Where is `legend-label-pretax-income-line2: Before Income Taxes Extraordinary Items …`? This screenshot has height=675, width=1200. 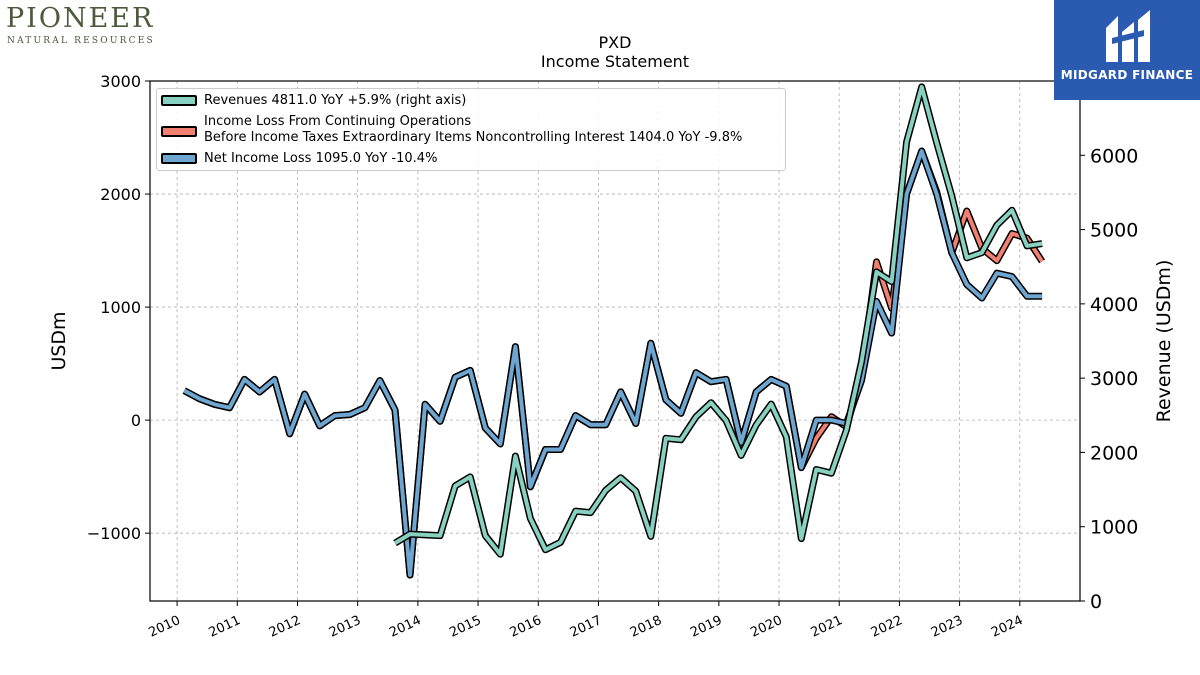 legend-label-pretax-income-line2: Before Income Taxes Extraordinary Items … is located at coordinates (473, 137).